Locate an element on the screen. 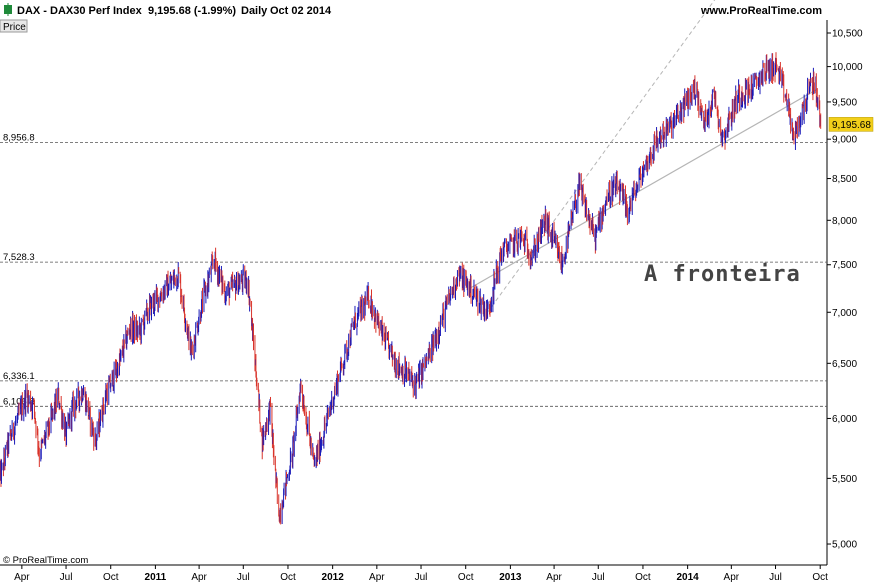 The width and height of the screenshot is (880, 584). y-tick-label: 6,000 is located at coordinates (844, 419).